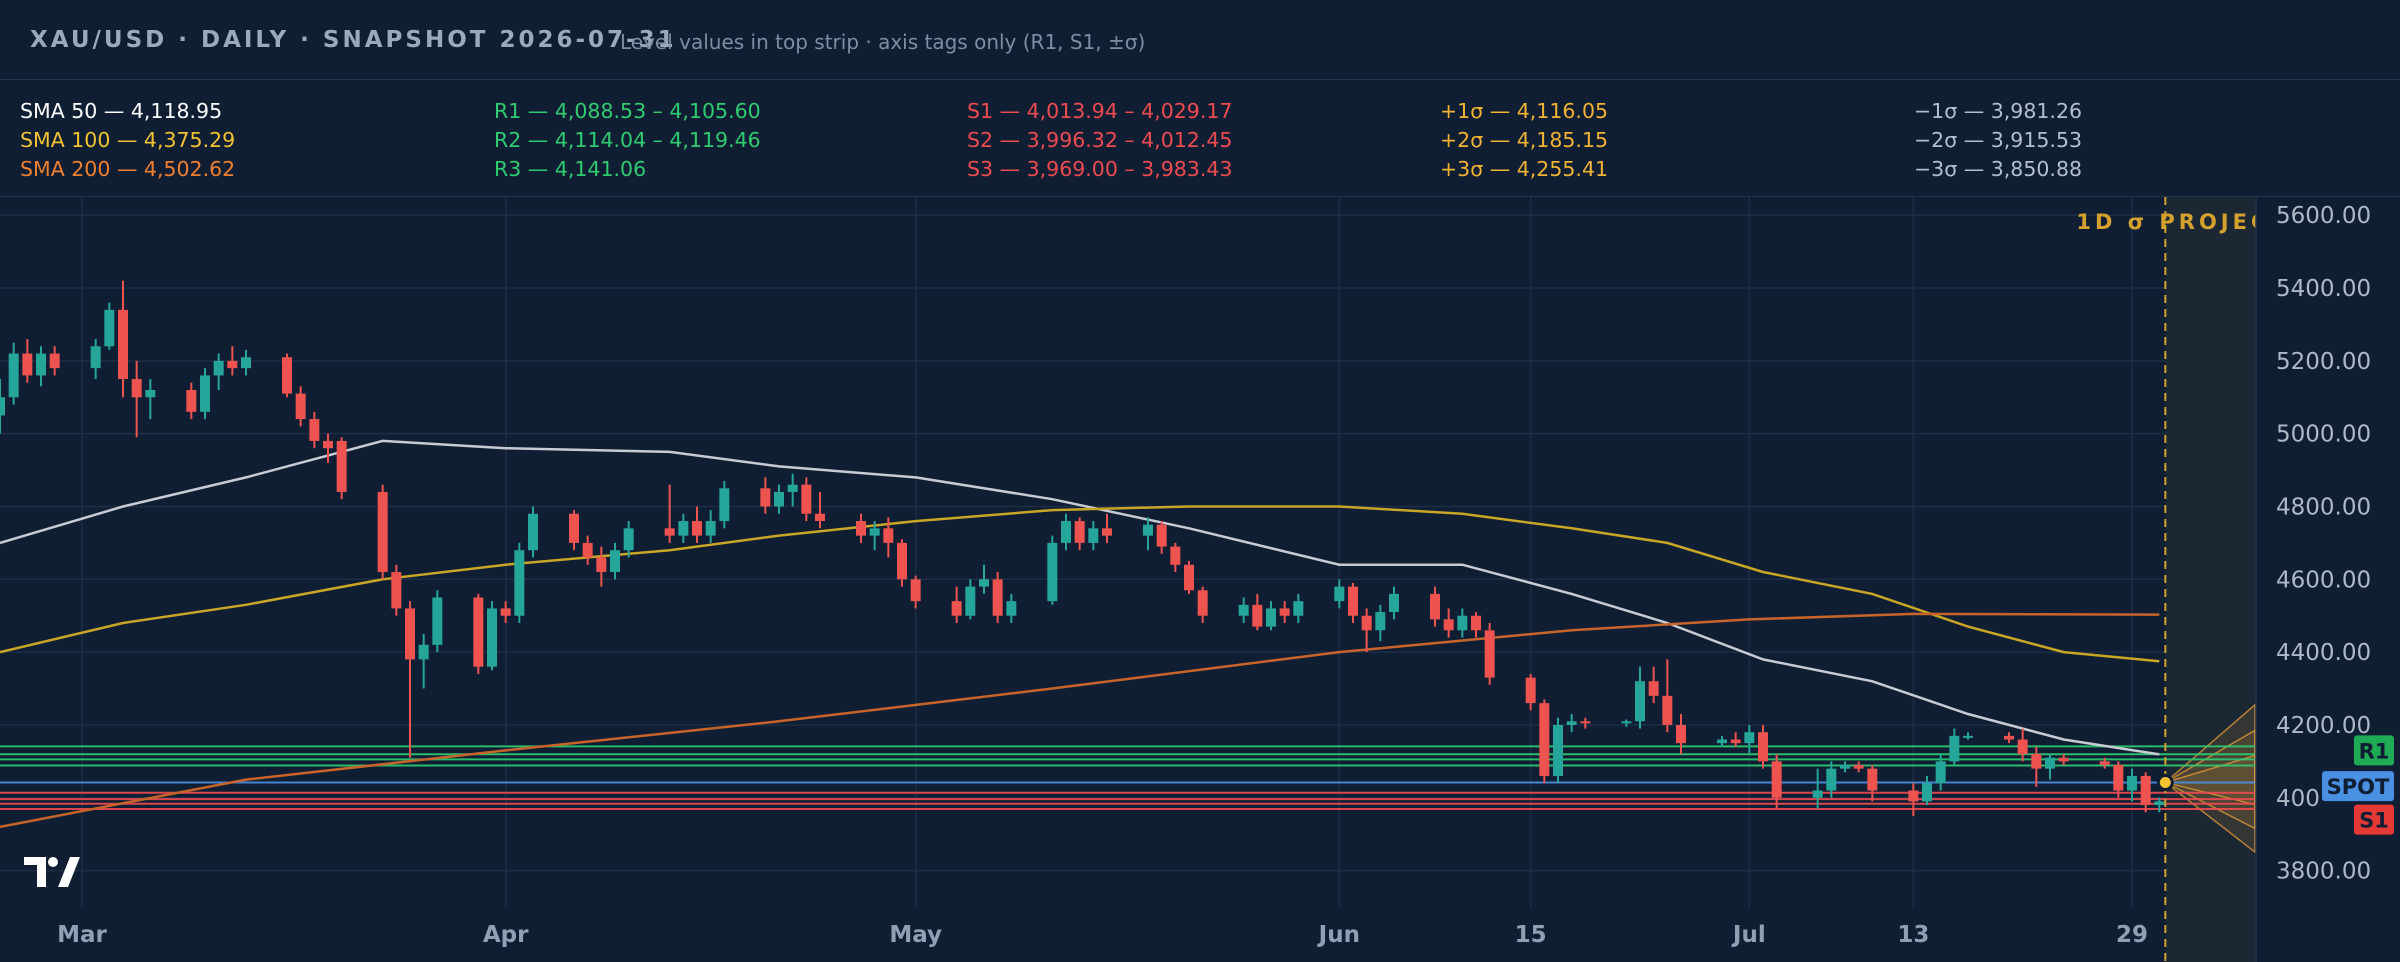 The height and width of the screenshot is (962, 2400). Describe the element at coordinates (2323, 507) in the screenshot. I see `y-tick-label: 4800.00` at that location.